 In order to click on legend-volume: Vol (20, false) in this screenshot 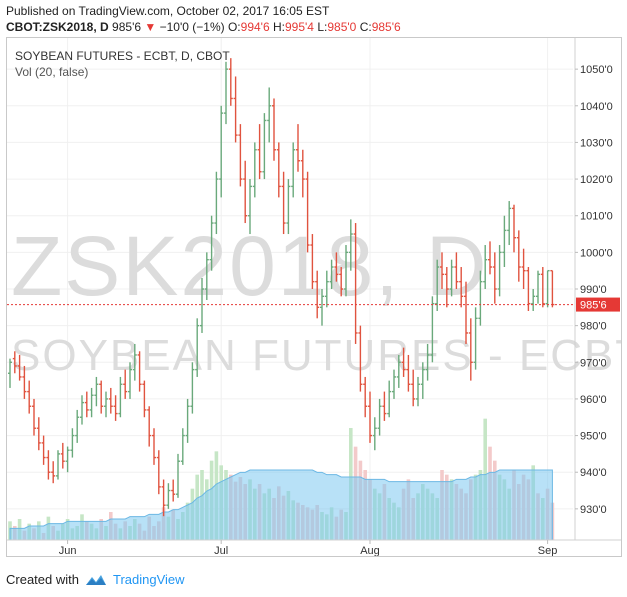, I will do `click(51, 72)`.